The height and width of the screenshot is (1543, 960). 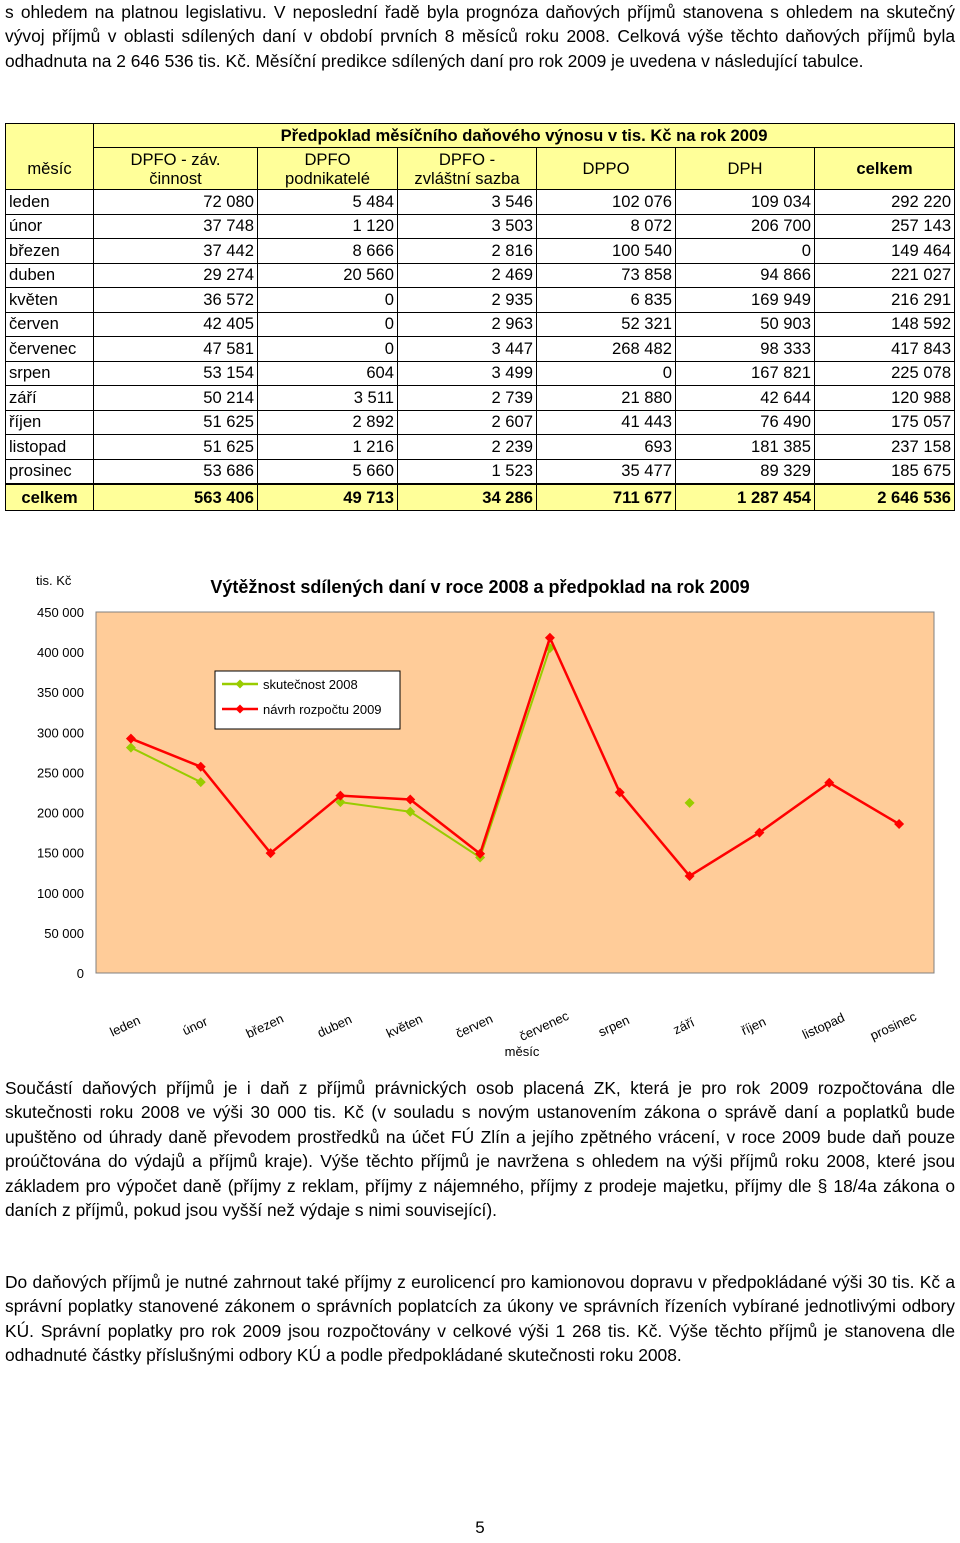 I want to click on value-cell: 417 843, so click(x=884, y=349).